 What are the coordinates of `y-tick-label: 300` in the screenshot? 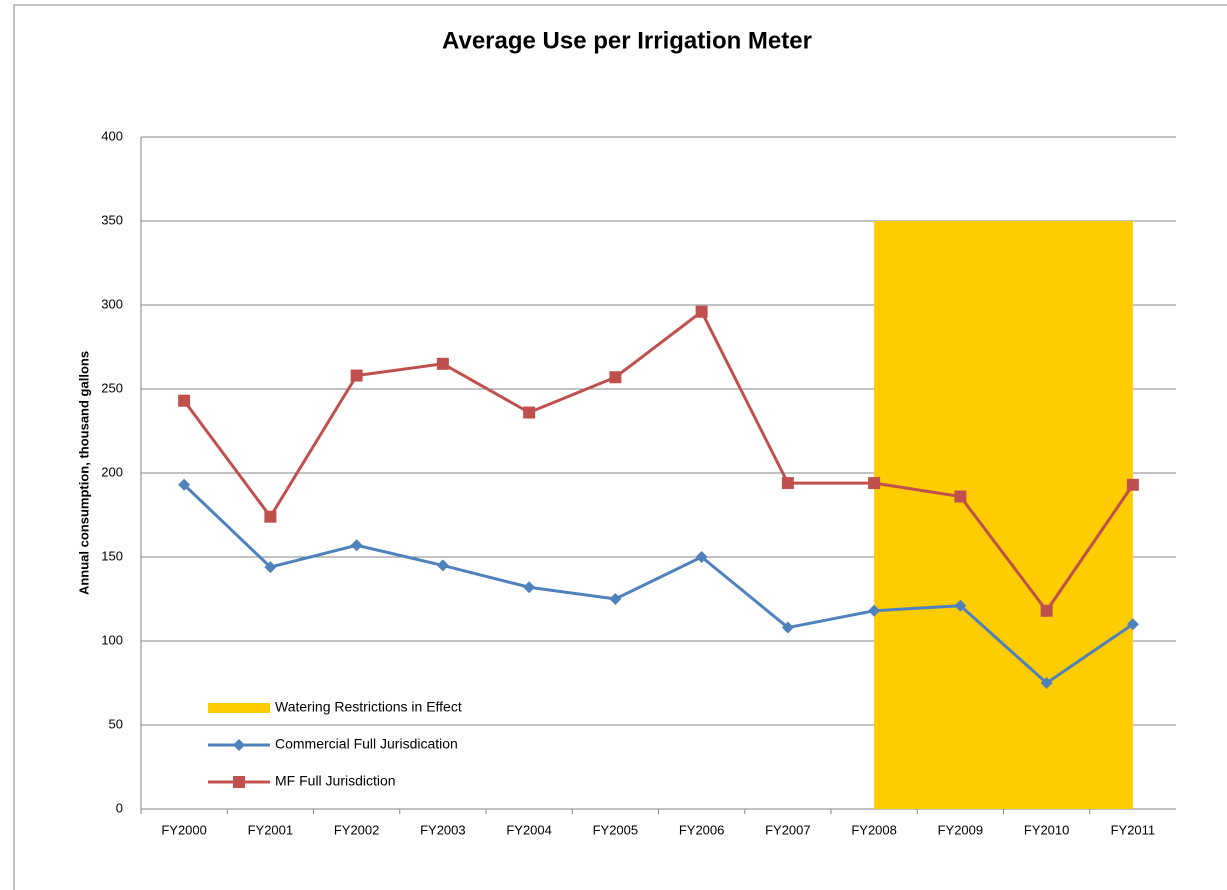 It's located at (112, 303).